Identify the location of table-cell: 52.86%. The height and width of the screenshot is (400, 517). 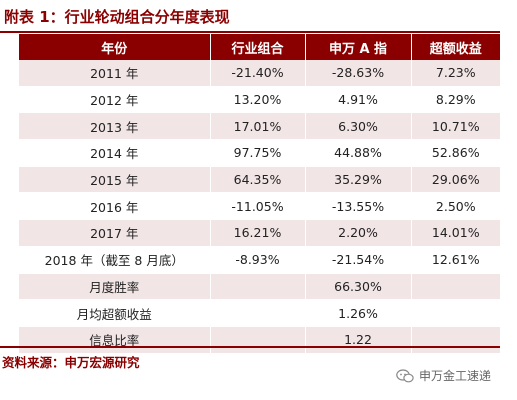
(455, 153).